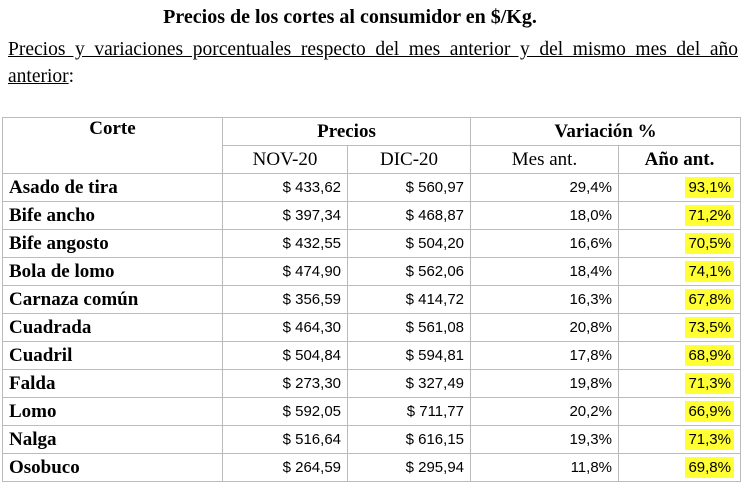 The height and width of the screenshot is (500, 750). What do you see at coordinates (33, 411) in the screenshot?
I see `cell-text: Lomo` at bounding box center [33, 411].